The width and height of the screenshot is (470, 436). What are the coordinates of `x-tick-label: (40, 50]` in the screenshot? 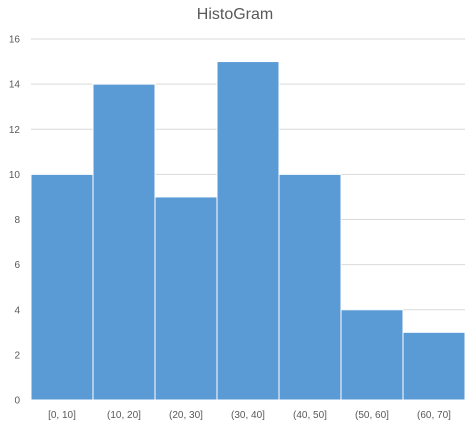 It's located at (310, 415).